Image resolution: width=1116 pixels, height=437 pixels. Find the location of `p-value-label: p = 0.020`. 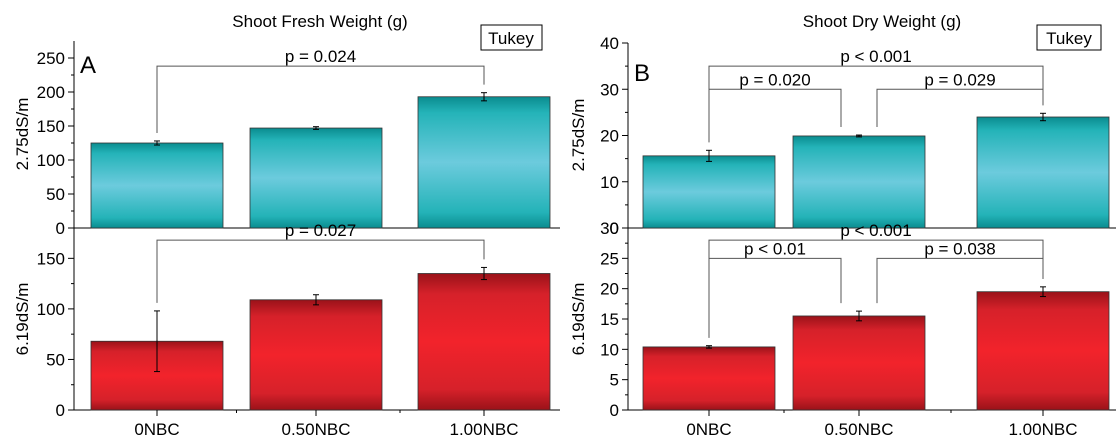

p-value-label: p = 0.020 is located at coordinates (774, 79).